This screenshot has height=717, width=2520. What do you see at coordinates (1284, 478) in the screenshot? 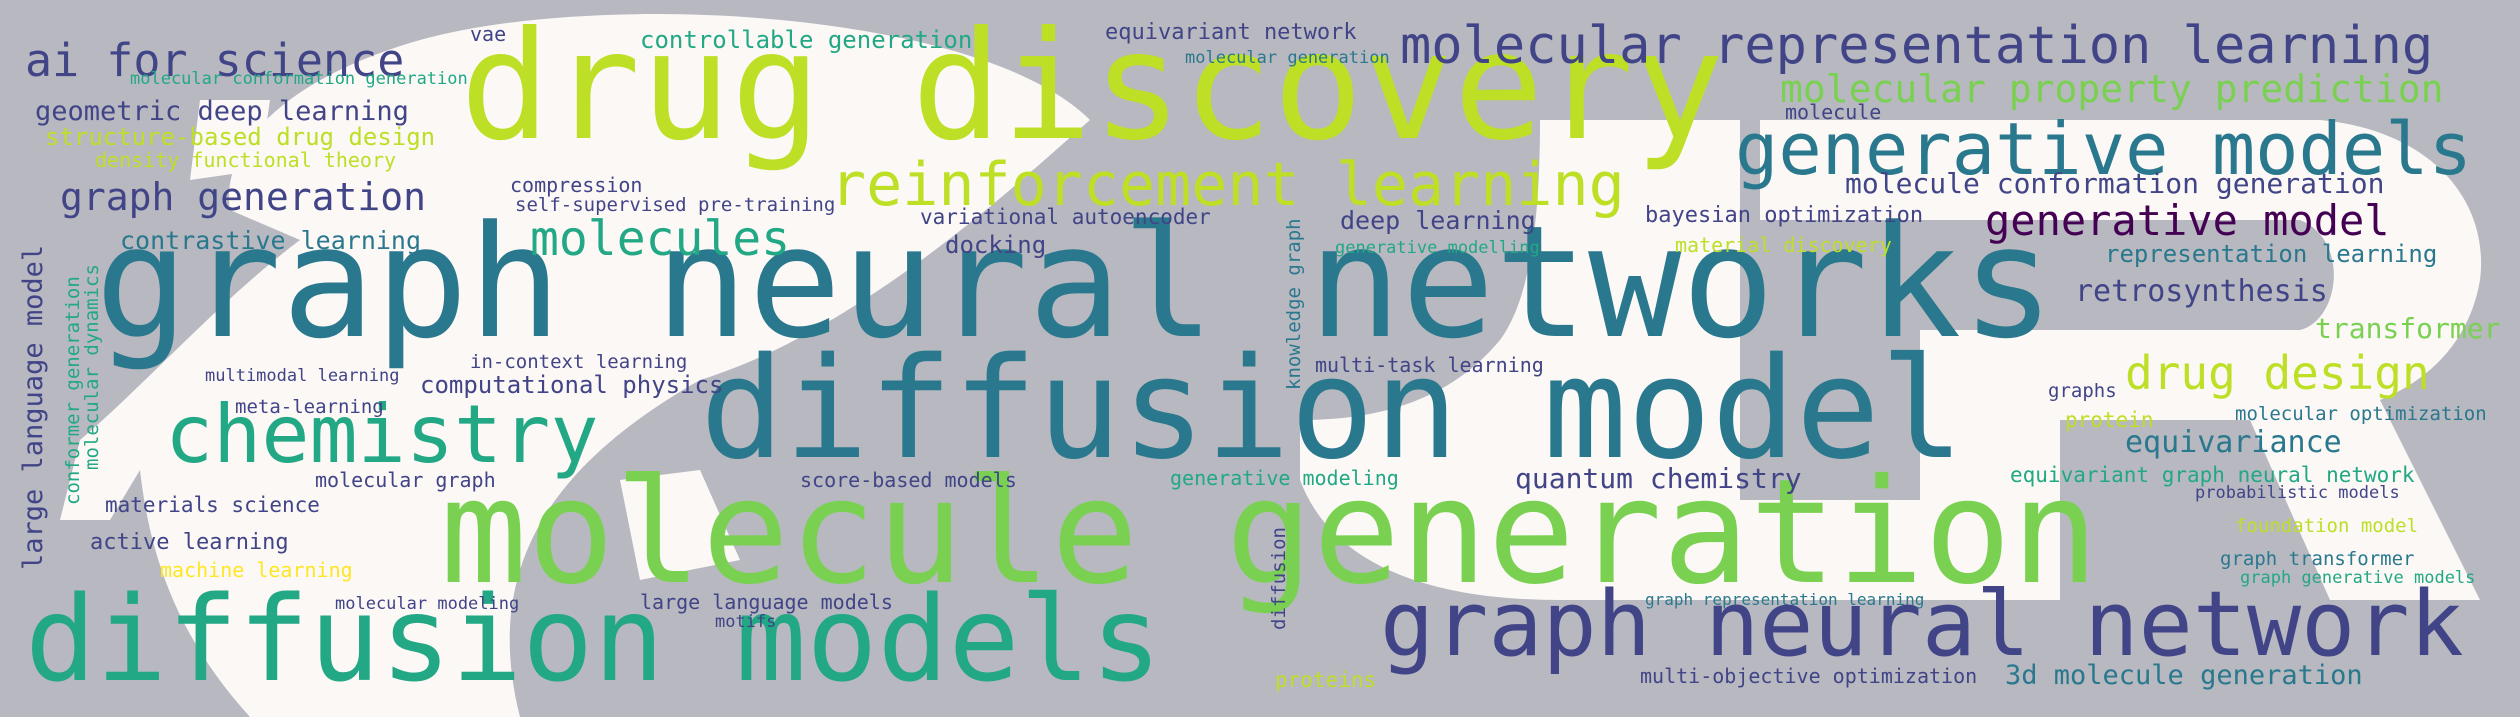
I see `word-generative-modeling: generative modeling` at bounding box center [1284, 478].